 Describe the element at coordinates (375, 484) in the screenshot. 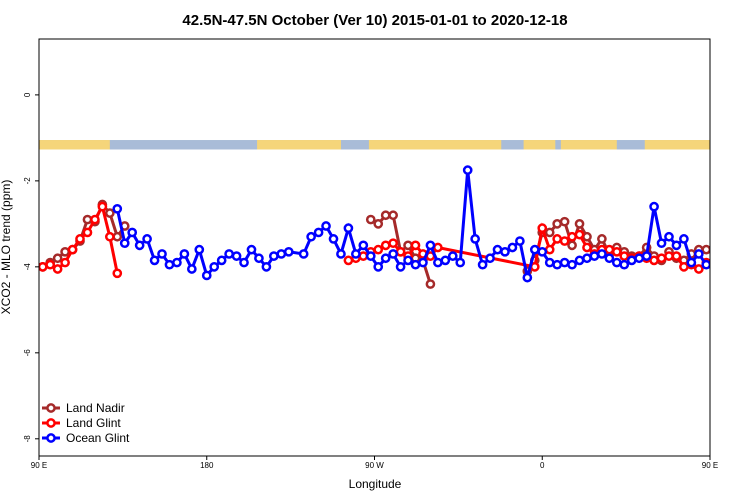

I see `x-axis-label: Longitude` at that location.